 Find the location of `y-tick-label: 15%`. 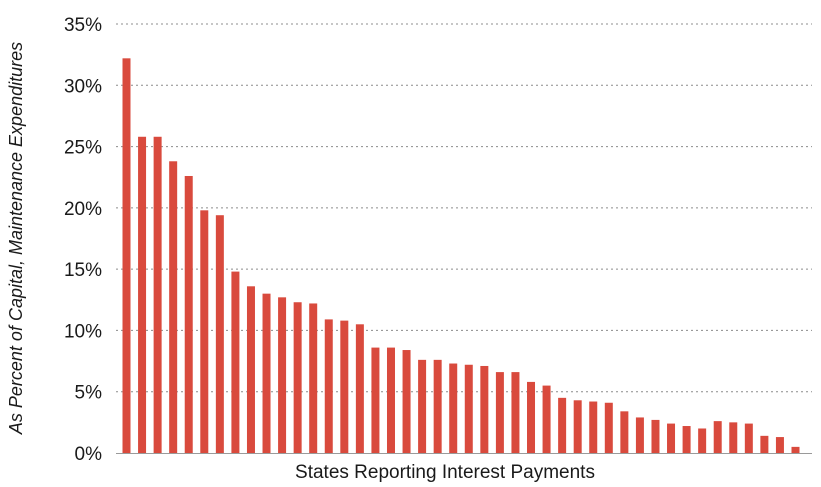

y-tick-label: 15% is located at coordinates (83, 270).